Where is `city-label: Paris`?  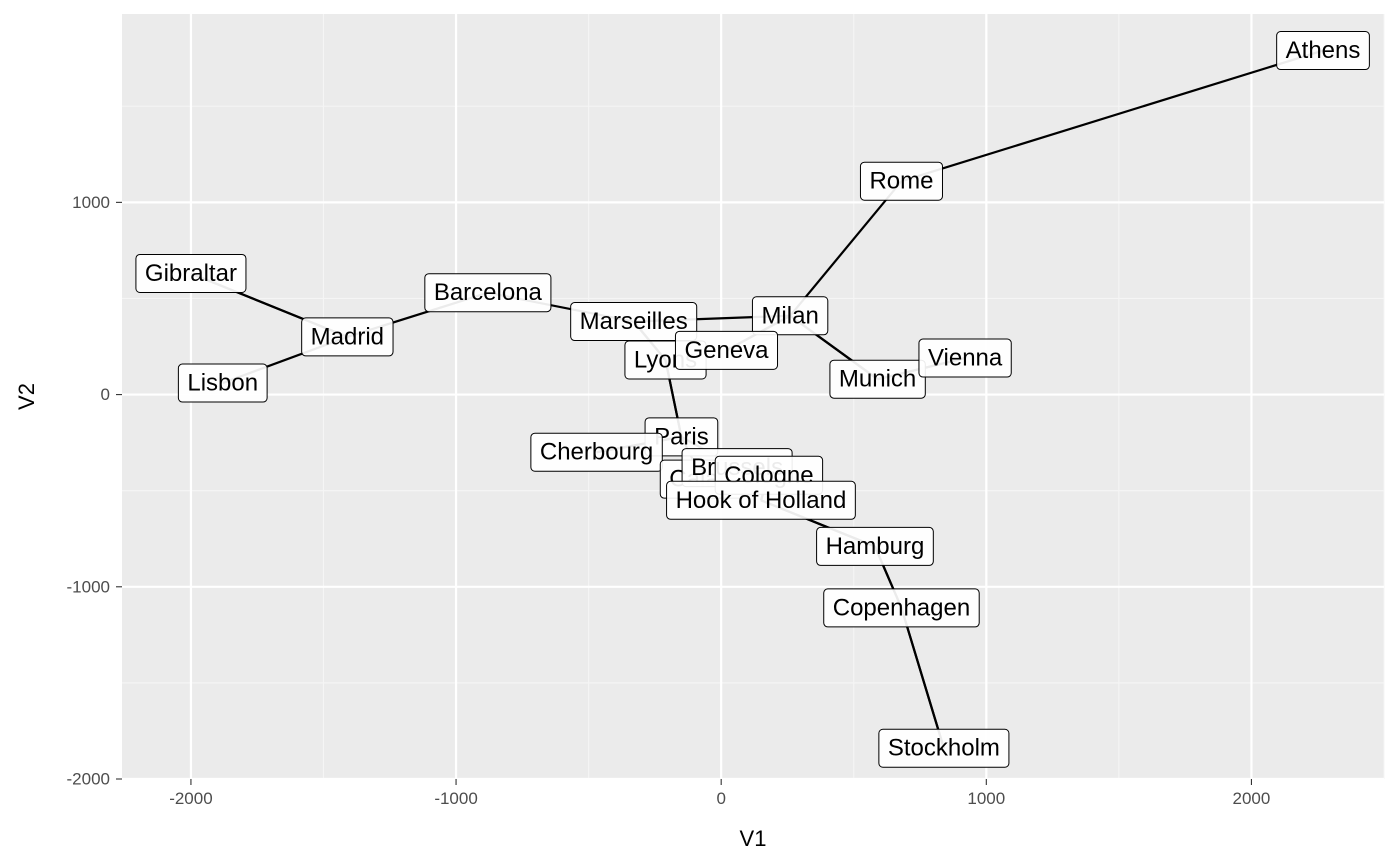
city-label: Paris is located at coordinates (681, 437).